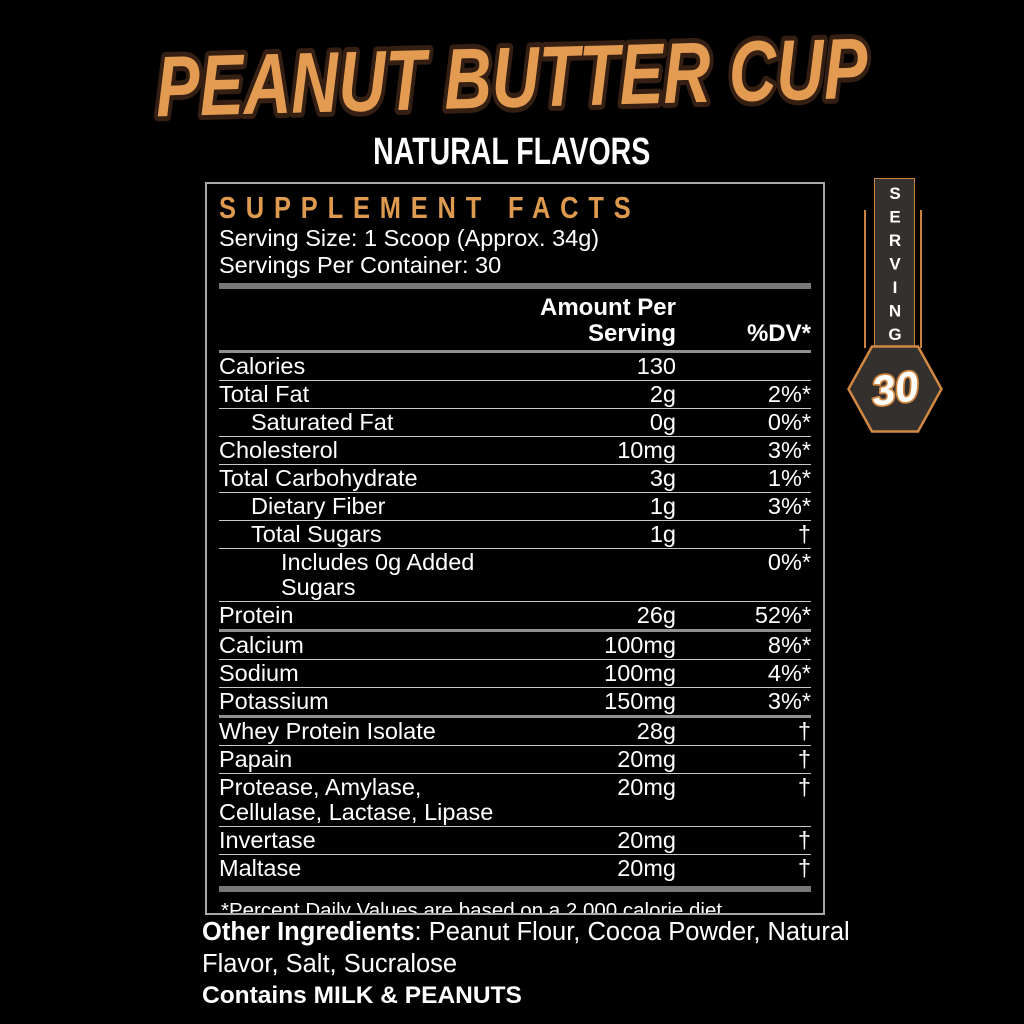 Image resolution: width=1024 pixels, height=1024 pixels. What do you see at coordinates (261, 645) in the screenshot?
I see `nutrient-label: Calcium` at bounding box center [261, 645].